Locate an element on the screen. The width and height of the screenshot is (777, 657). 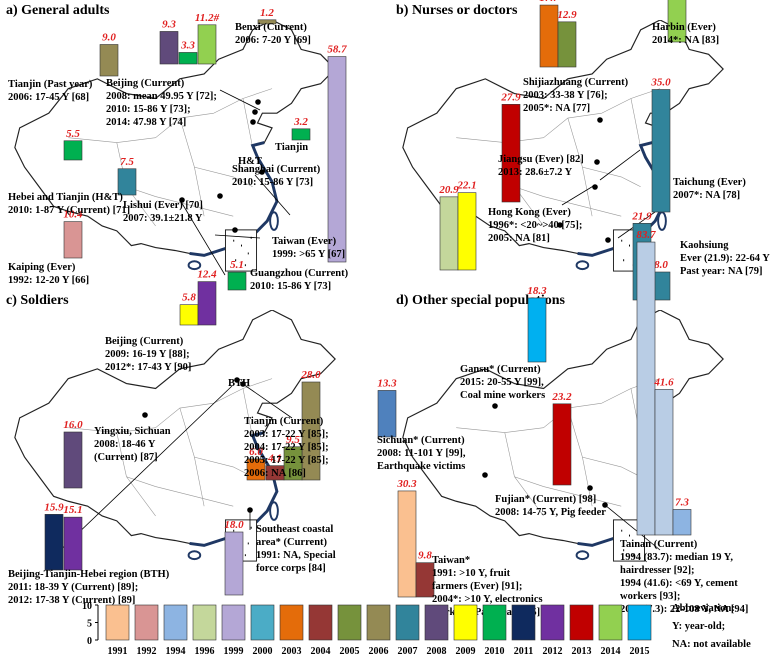
annotation: 2003: 33-38 Y [76]; is located at coordinates (565, 95).